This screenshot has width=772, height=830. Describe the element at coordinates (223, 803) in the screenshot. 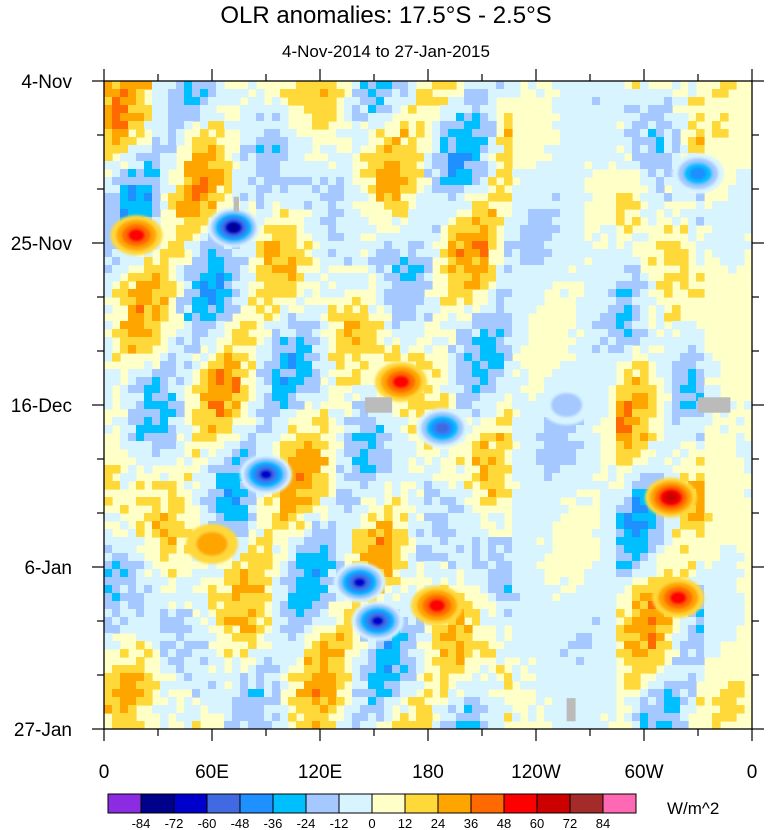

I see `colorbar-swatch` at that location.